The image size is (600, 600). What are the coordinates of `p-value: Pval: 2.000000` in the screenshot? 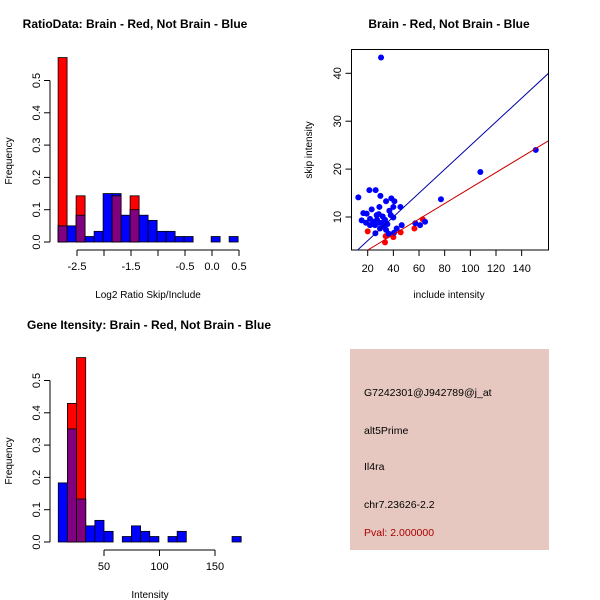 It's located at (399, 533).